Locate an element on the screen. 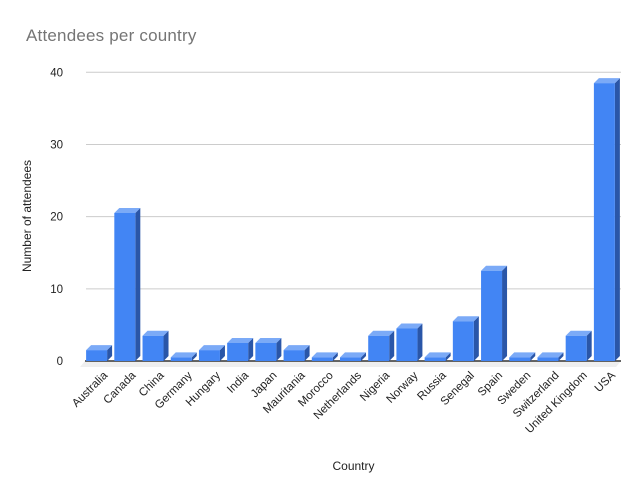 Image resolution: width=644 pixels, height=499 pixels. bar-russia is located at coordinates (437, 356).